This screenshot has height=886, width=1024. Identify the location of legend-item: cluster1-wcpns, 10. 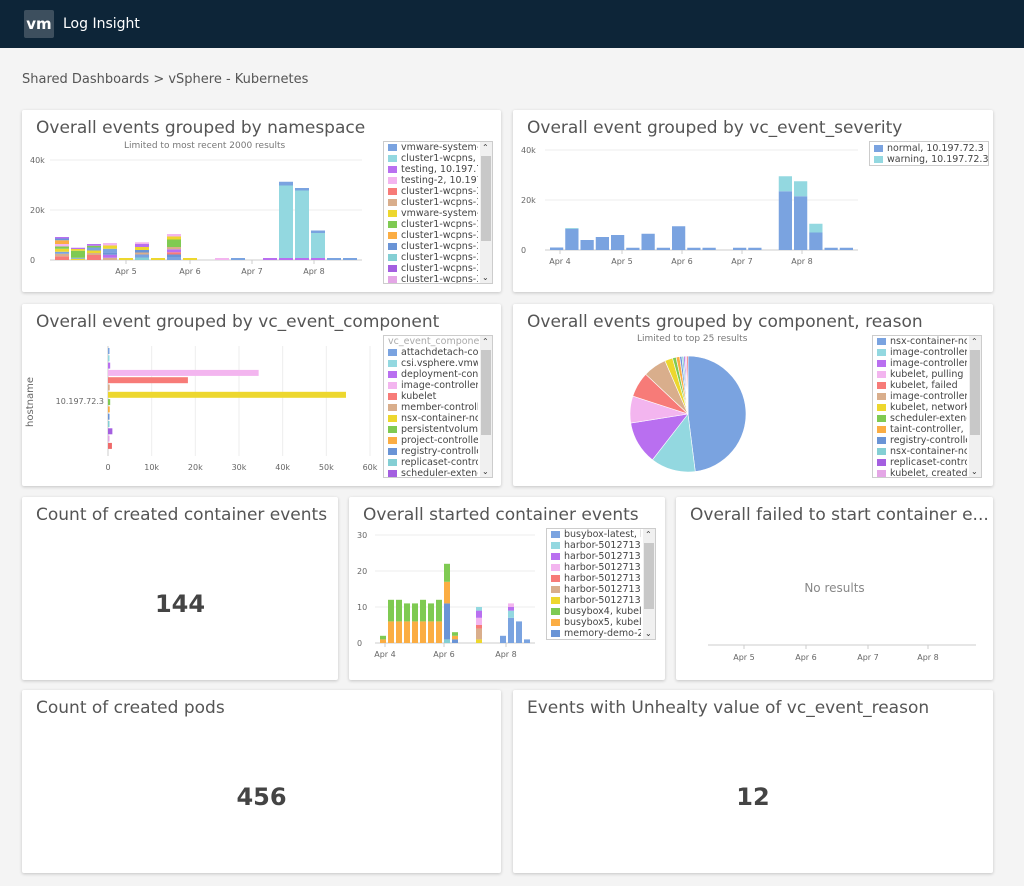
(438, 158).